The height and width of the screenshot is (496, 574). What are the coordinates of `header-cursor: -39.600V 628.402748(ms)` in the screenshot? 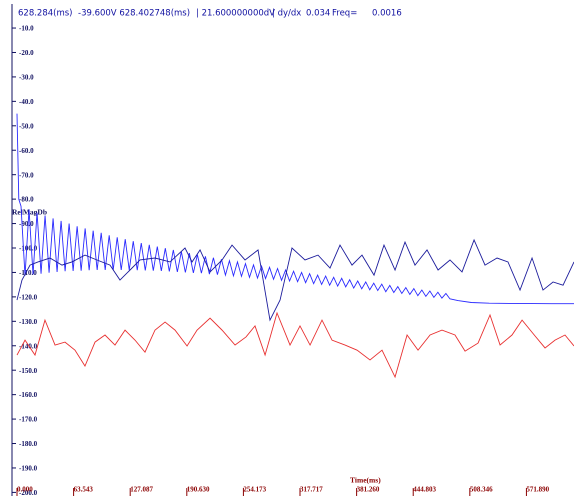 It's located at (134, 14).